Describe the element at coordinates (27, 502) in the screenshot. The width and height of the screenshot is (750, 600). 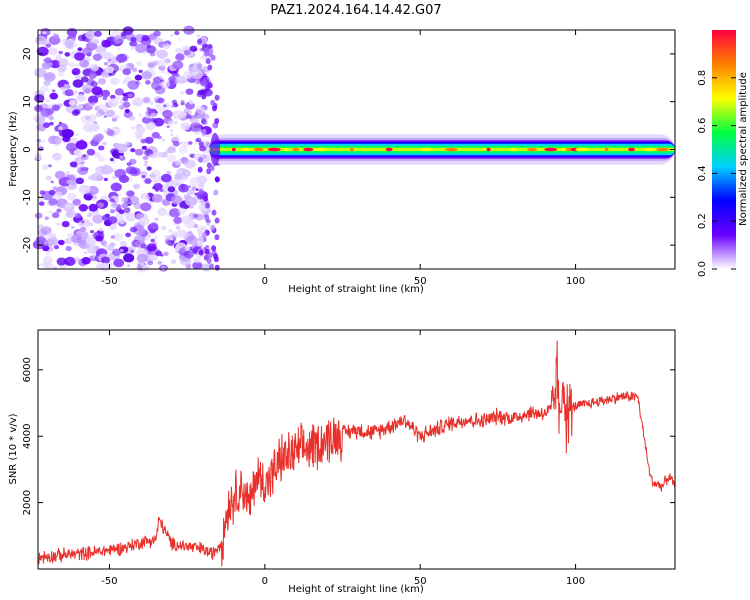
I see `y-tick-label: 2000` at that location.